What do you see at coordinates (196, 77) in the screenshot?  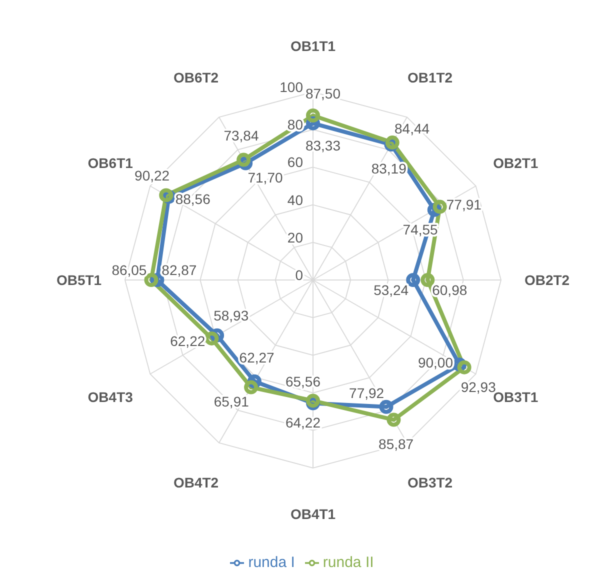 I see `spoke-label: OB6T2` at bounding box center [196, 77].